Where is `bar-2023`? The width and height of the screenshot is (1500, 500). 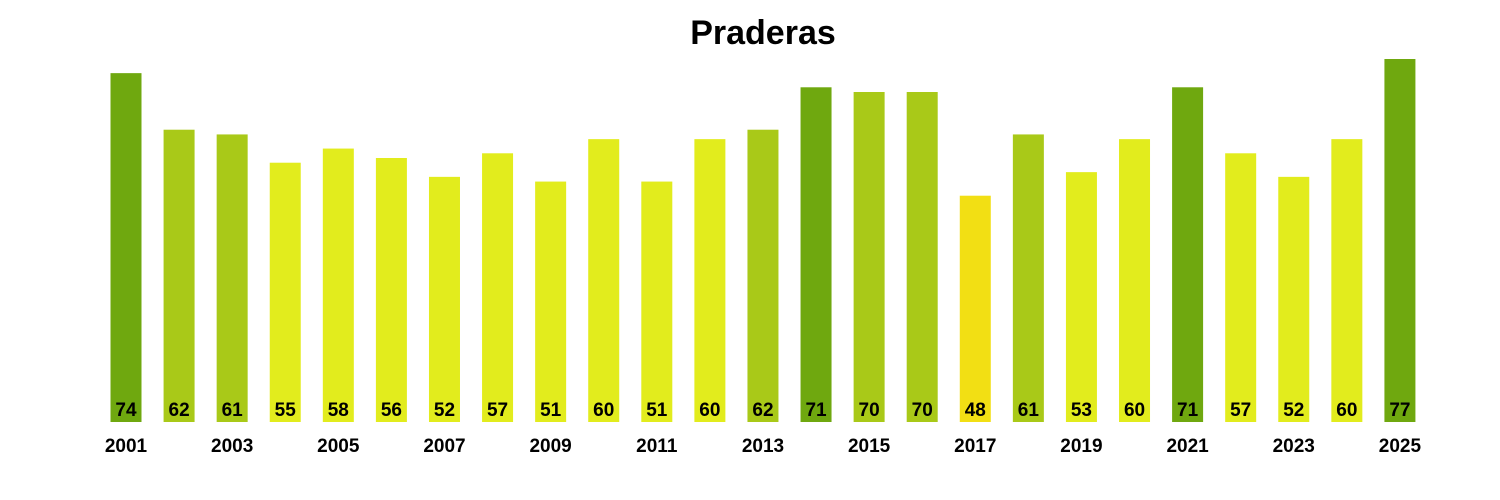 bar-2023 is located at coordinates (1294, 299).